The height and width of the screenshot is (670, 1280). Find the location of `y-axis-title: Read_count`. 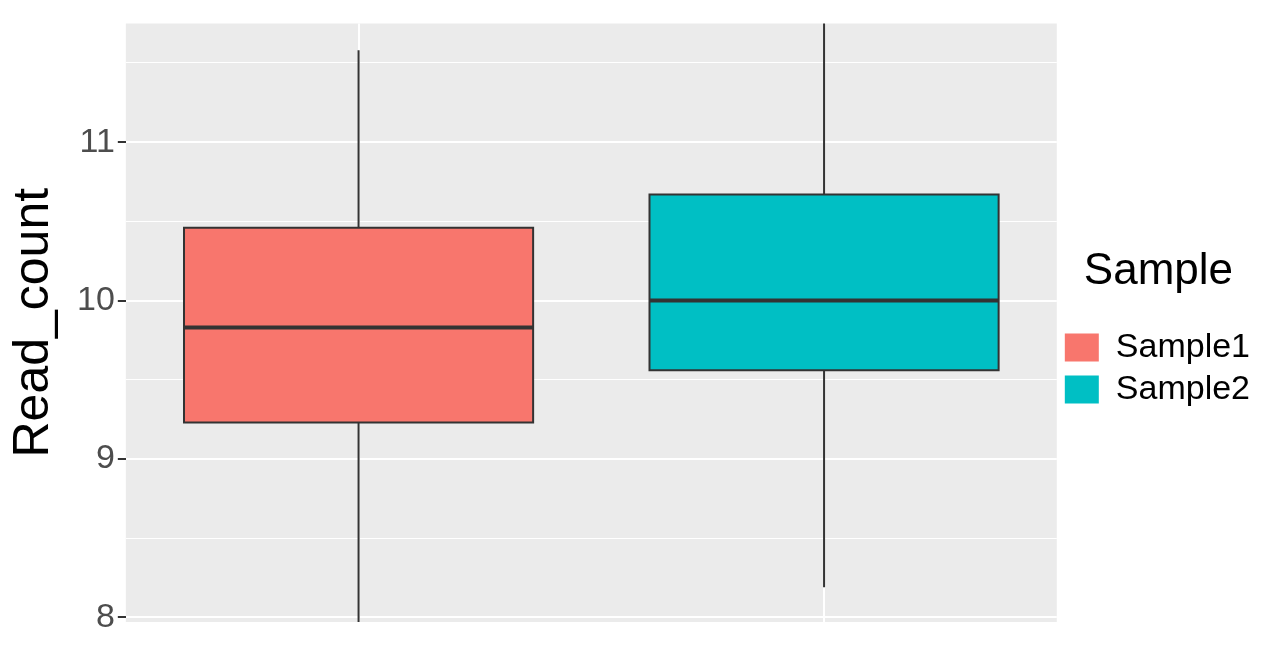

y-axis-title: Read_count is located at coordinates (30, 322).